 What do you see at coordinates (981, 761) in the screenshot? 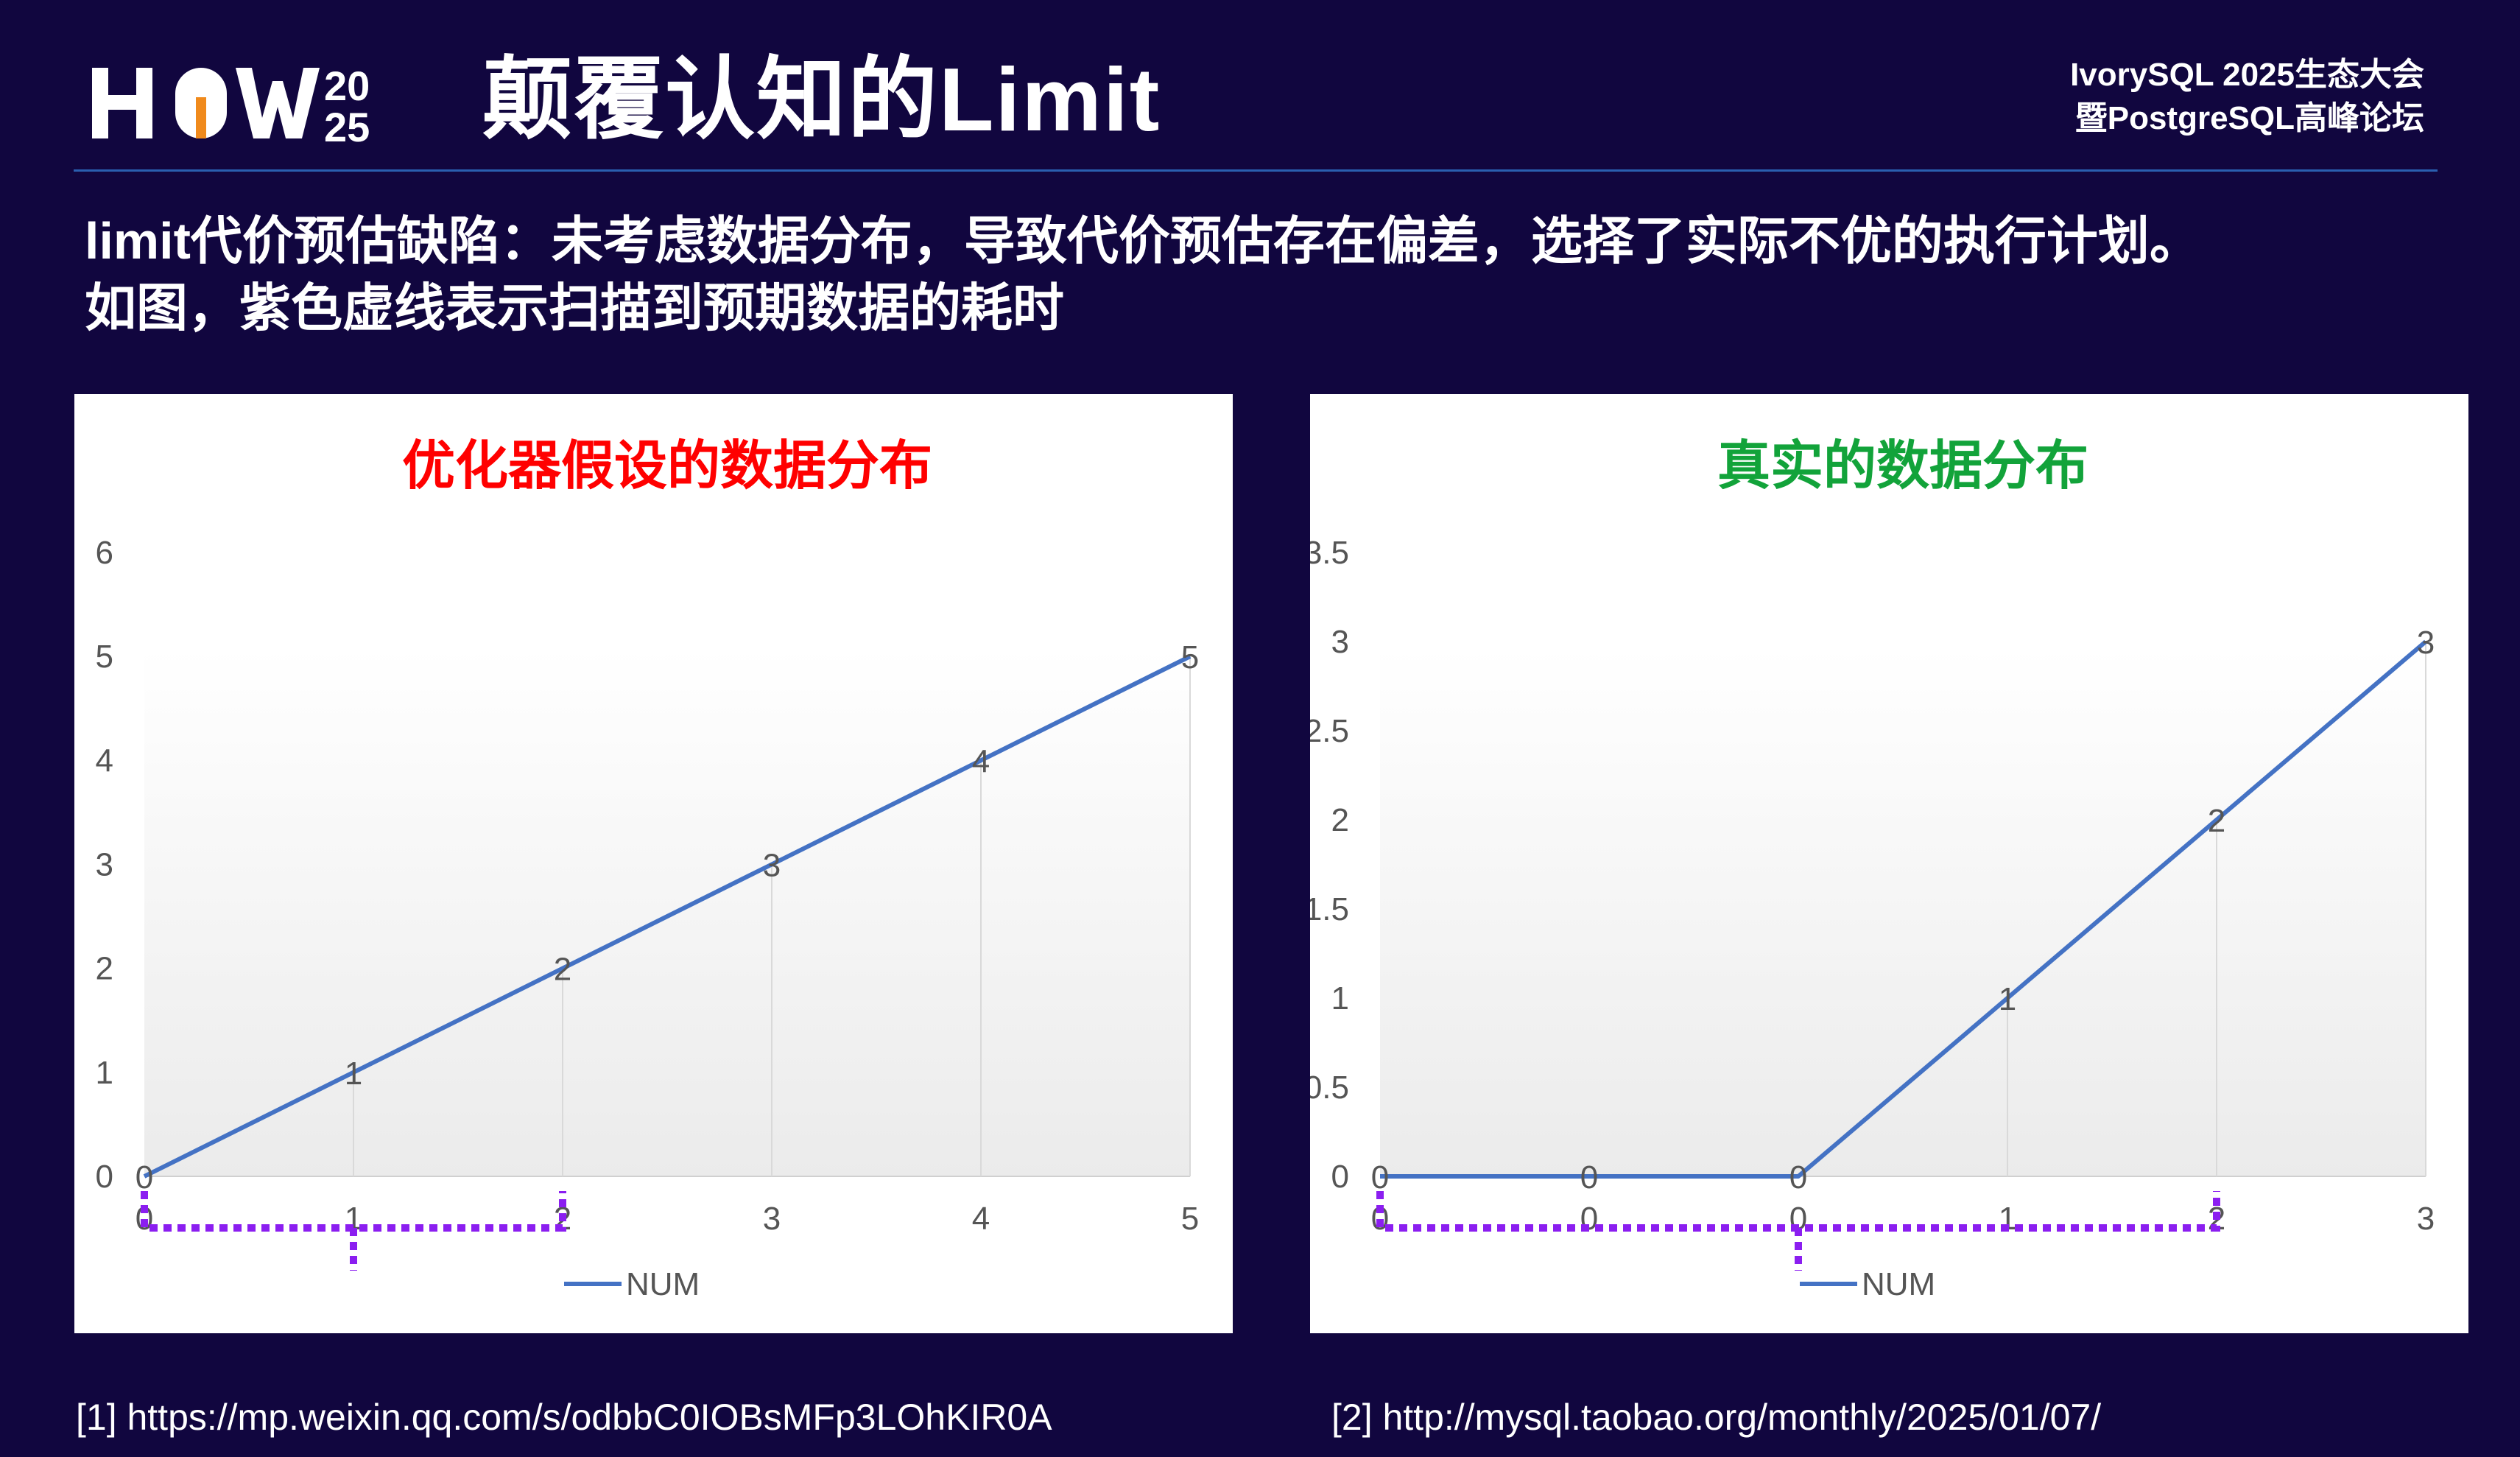
I see `data-label: 4` at bounding box center [981, 761].